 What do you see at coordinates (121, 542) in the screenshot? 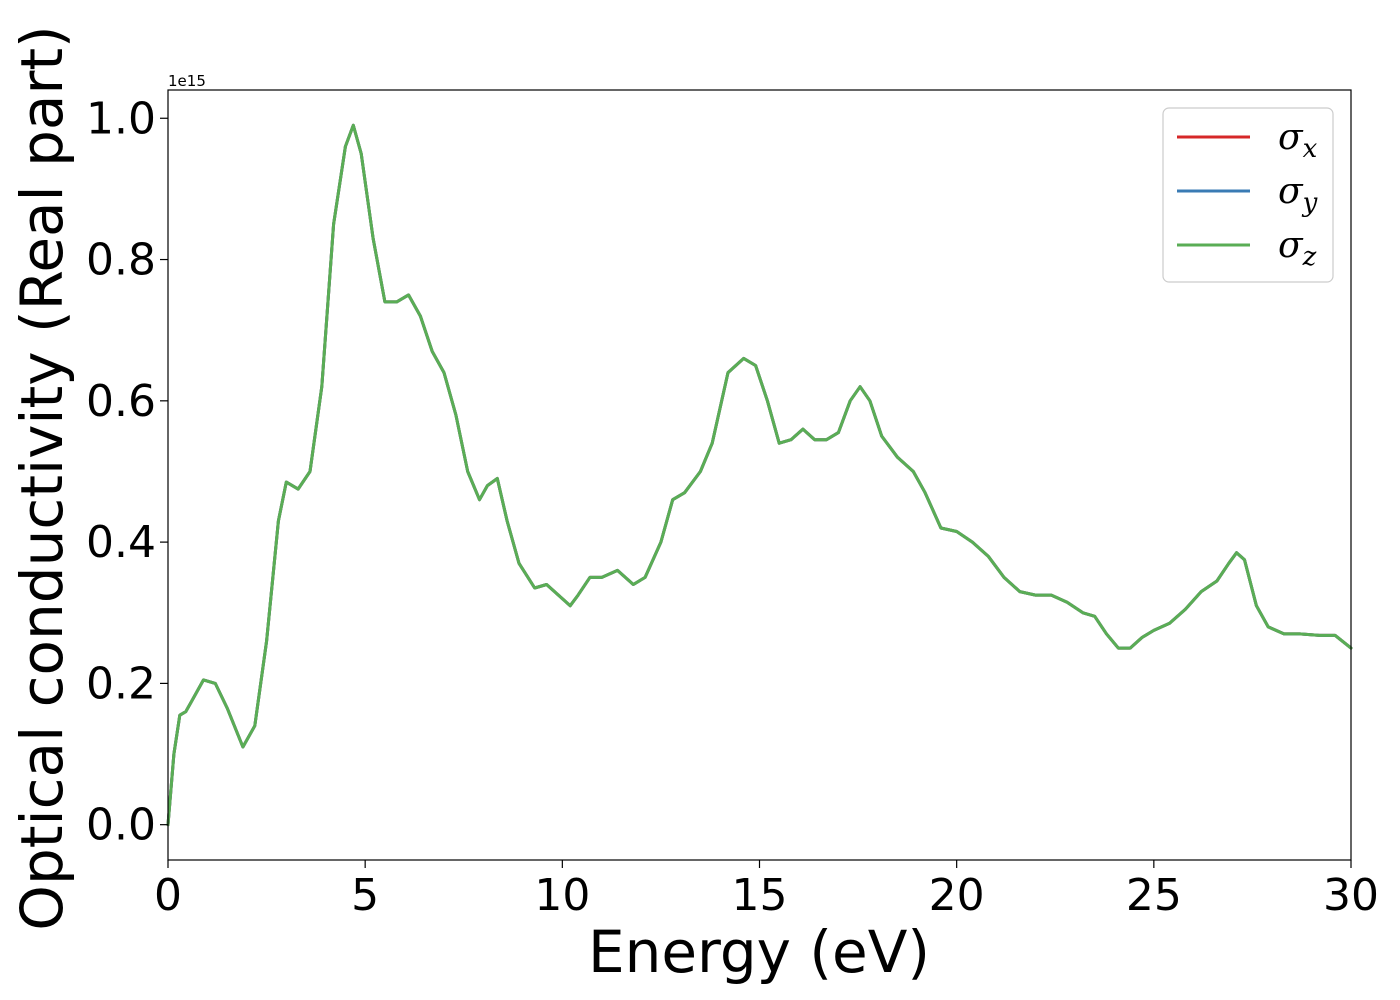
I see `y-tick-label: 0.4` at bounding box center [121, 542].